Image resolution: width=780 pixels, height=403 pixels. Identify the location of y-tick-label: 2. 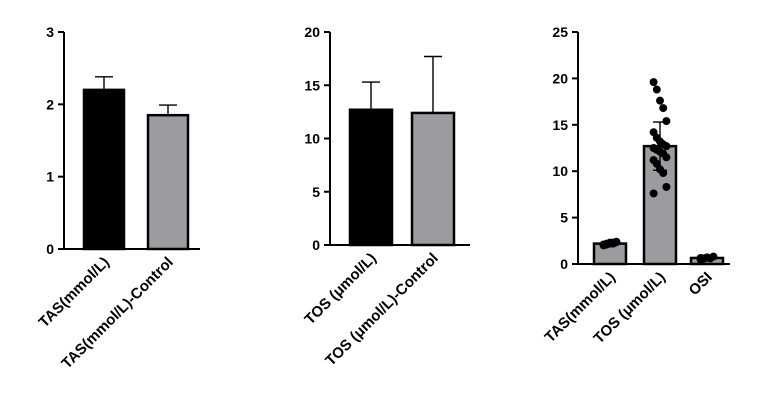
(50, 104).